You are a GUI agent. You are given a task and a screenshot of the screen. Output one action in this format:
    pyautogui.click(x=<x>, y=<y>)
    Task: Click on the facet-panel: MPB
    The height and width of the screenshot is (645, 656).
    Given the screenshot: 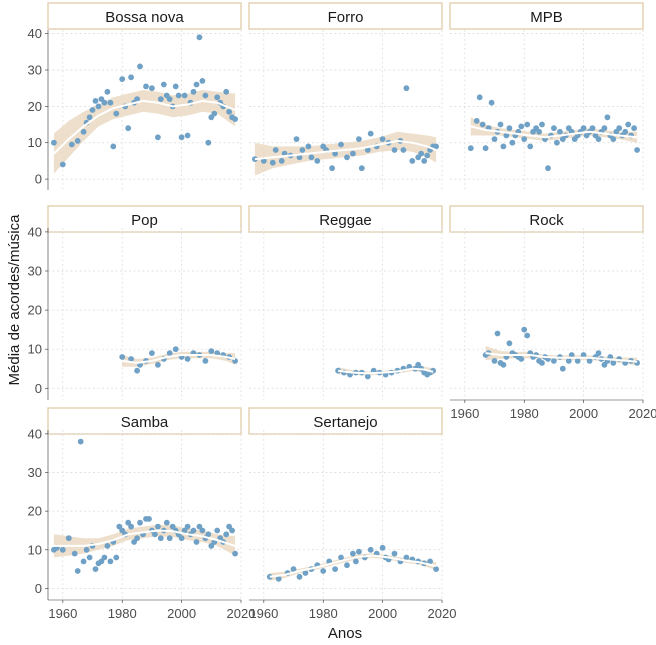 What is the action you would take?
    pyautogui.click(x=546, y=96)
    